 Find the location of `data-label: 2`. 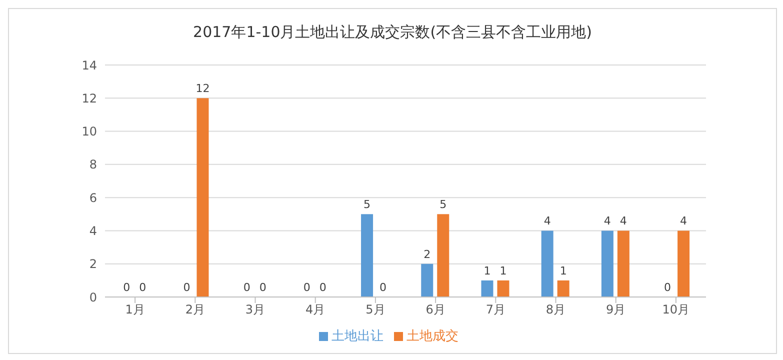

data-label: 2 is located at coordinates (427, 254).